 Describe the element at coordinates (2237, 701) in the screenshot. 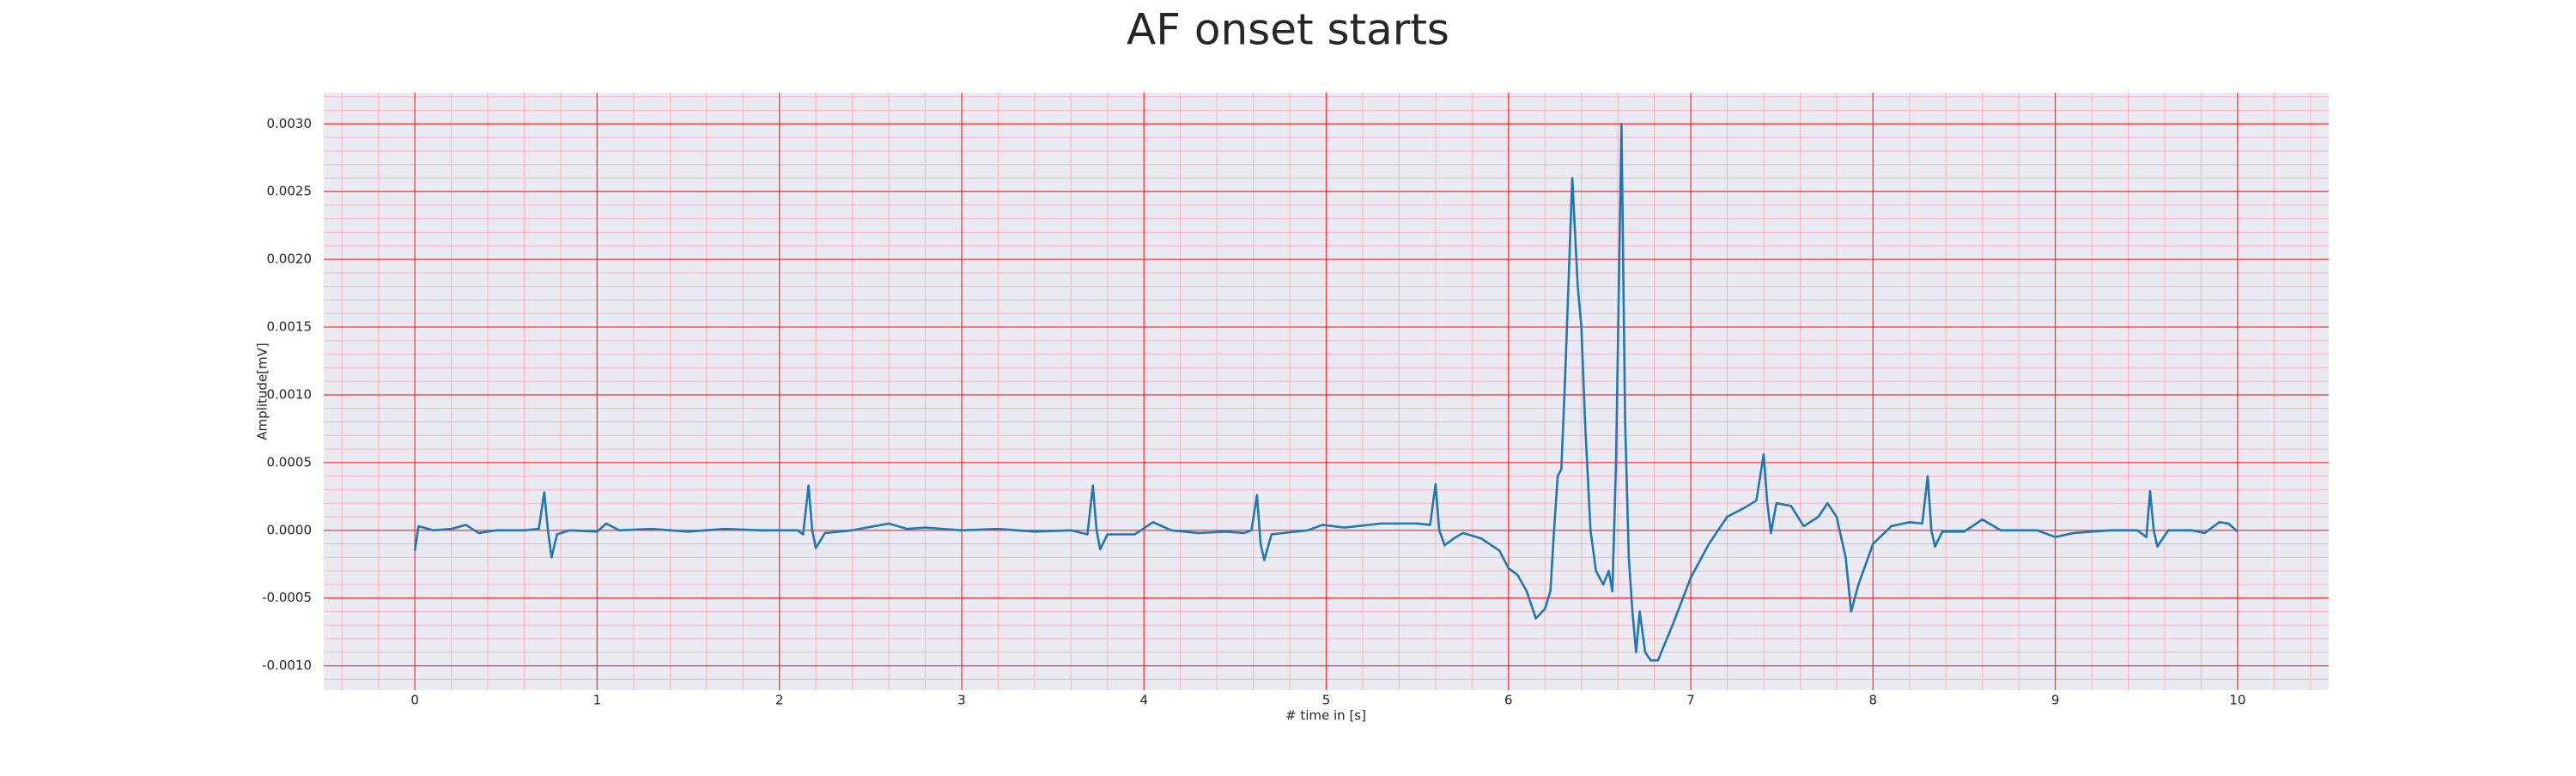

I see `x-tick-label: 10` at that location.